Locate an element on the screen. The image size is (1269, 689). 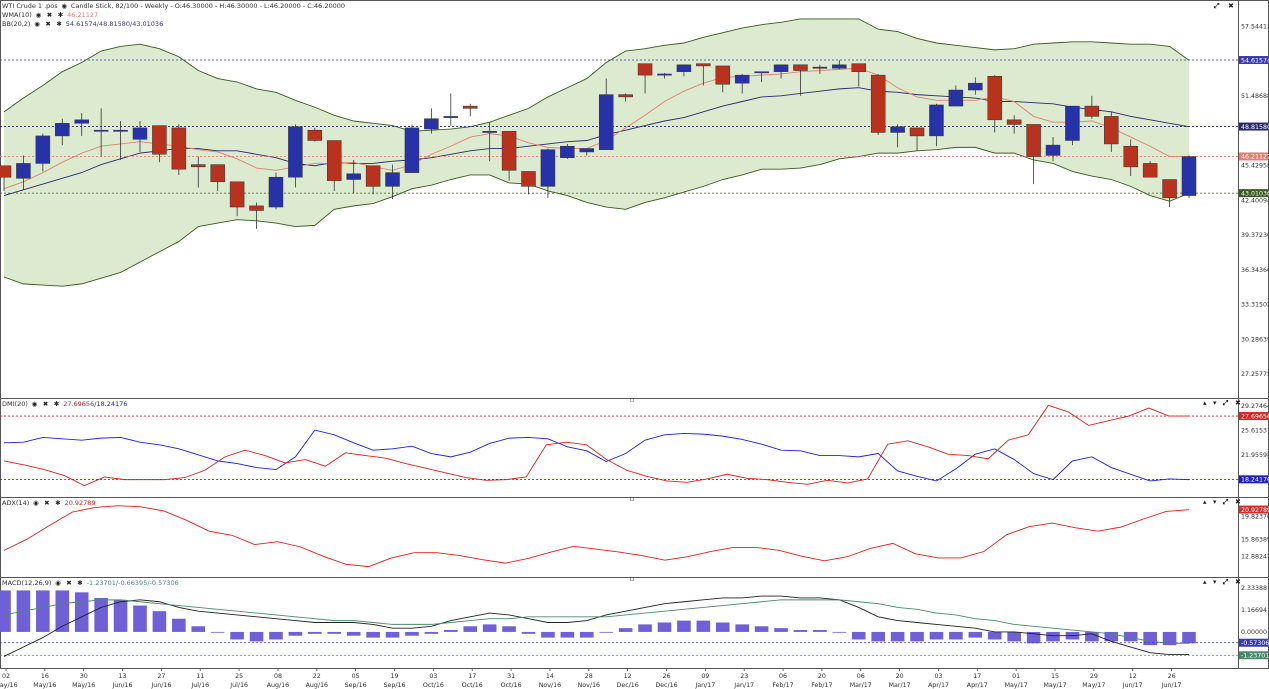
y-tick-label: 0.00000 is located at coordinates (1254, 632).